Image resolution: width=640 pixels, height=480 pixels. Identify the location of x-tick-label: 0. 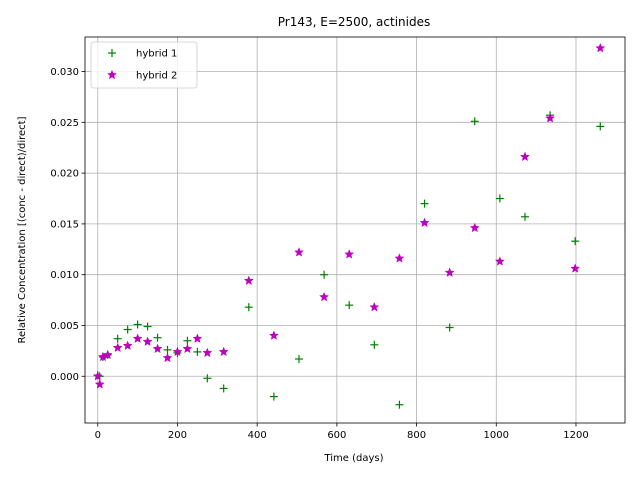
(98, 435).